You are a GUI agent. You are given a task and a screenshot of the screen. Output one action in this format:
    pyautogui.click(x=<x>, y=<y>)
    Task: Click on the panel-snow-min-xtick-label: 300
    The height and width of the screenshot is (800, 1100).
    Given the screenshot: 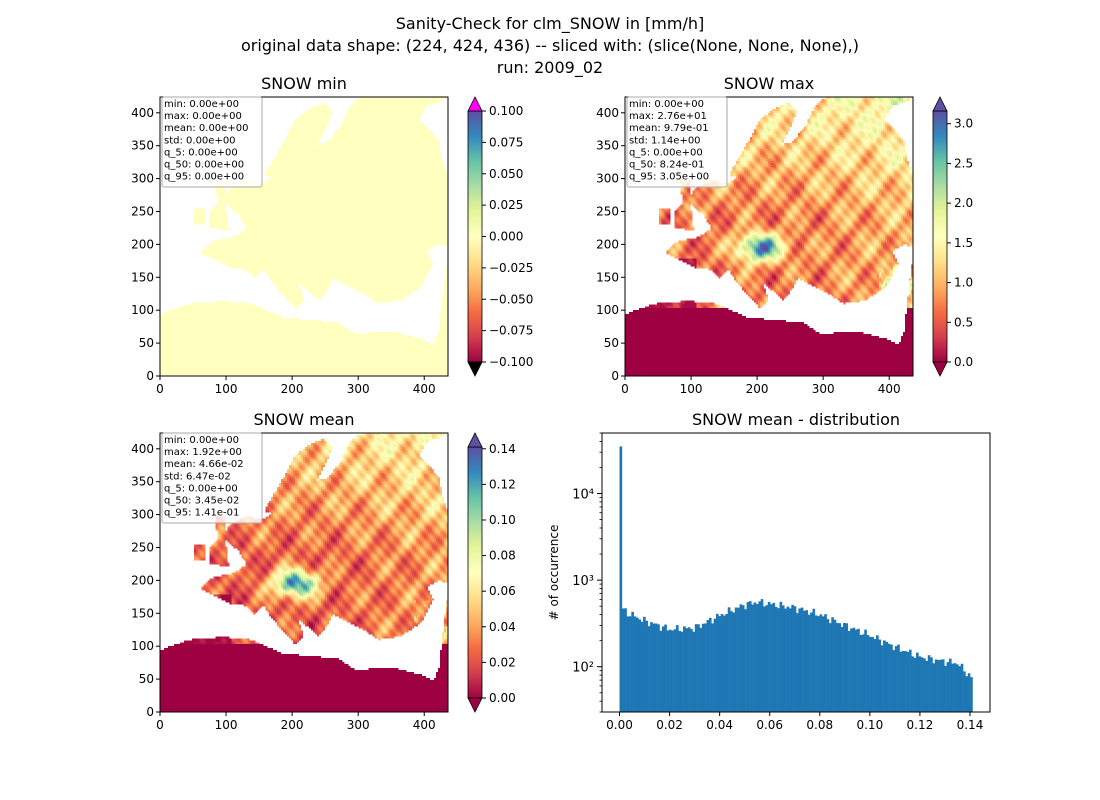 What is the action you would take?
    pyautogui.click(x=358, y=389)
    